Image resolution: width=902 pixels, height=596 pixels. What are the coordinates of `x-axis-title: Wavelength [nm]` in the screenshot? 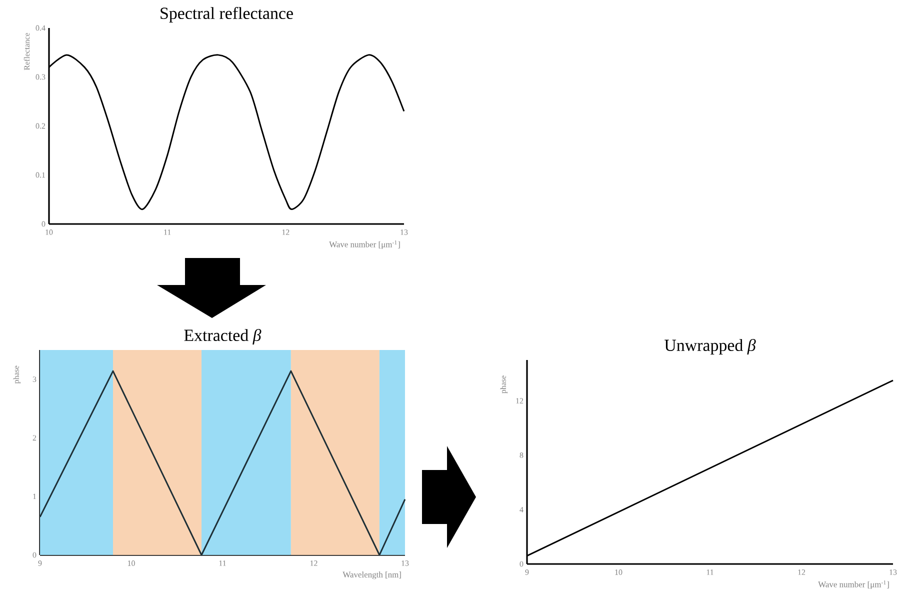 It's located at (371, 575).